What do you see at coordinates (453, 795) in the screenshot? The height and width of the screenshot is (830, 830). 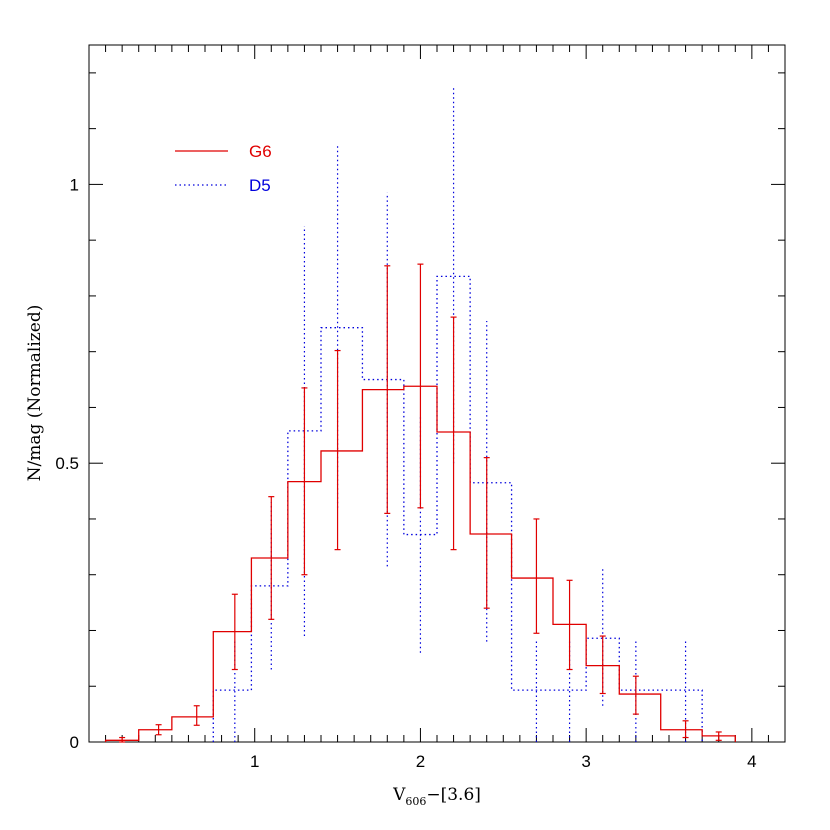 I see `x-axis-title-rest: −[3.6]` at bounding box center [453, 795].